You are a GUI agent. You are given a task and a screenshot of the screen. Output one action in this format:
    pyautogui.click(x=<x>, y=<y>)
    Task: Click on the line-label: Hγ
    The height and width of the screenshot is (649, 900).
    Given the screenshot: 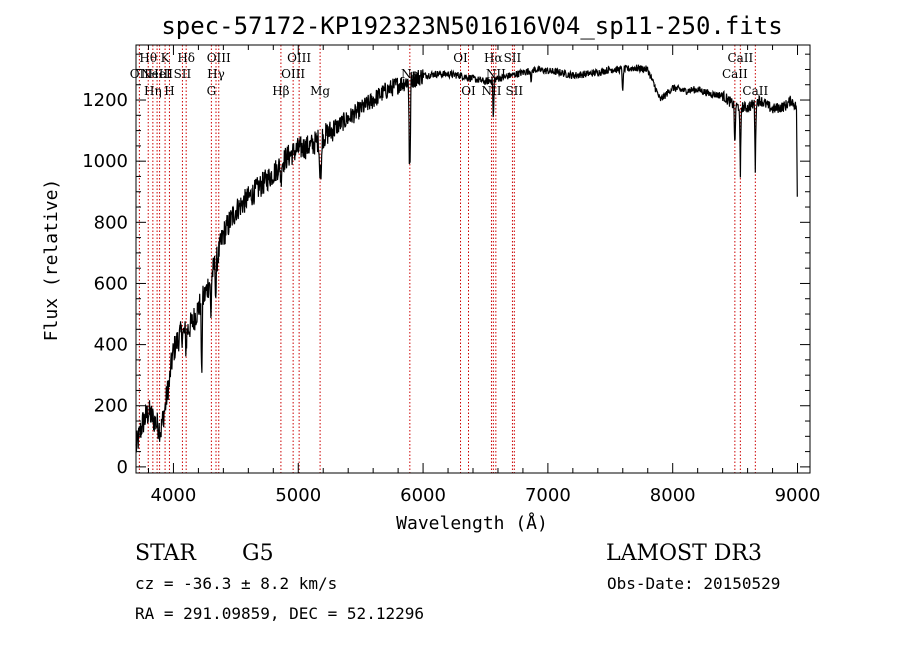 What is the action you would take?
    pyautogui.click(x=216, y=74)
    